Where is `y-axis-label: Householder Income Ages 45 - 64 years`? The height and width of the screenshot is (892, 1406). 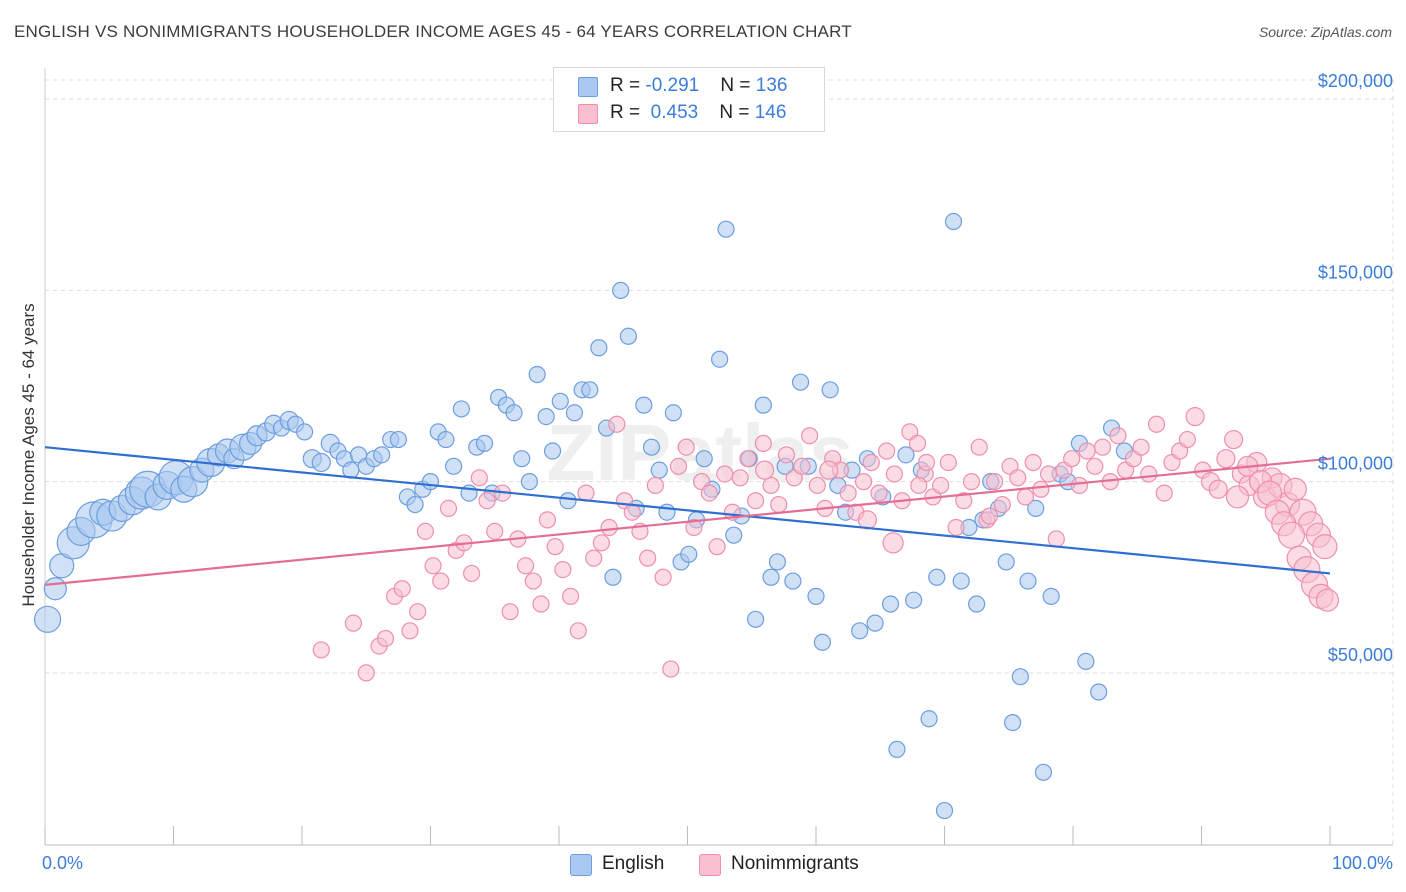 y-axis-label: Householder Income Ages 45 - 64 years is located at coordinates (28, 454).